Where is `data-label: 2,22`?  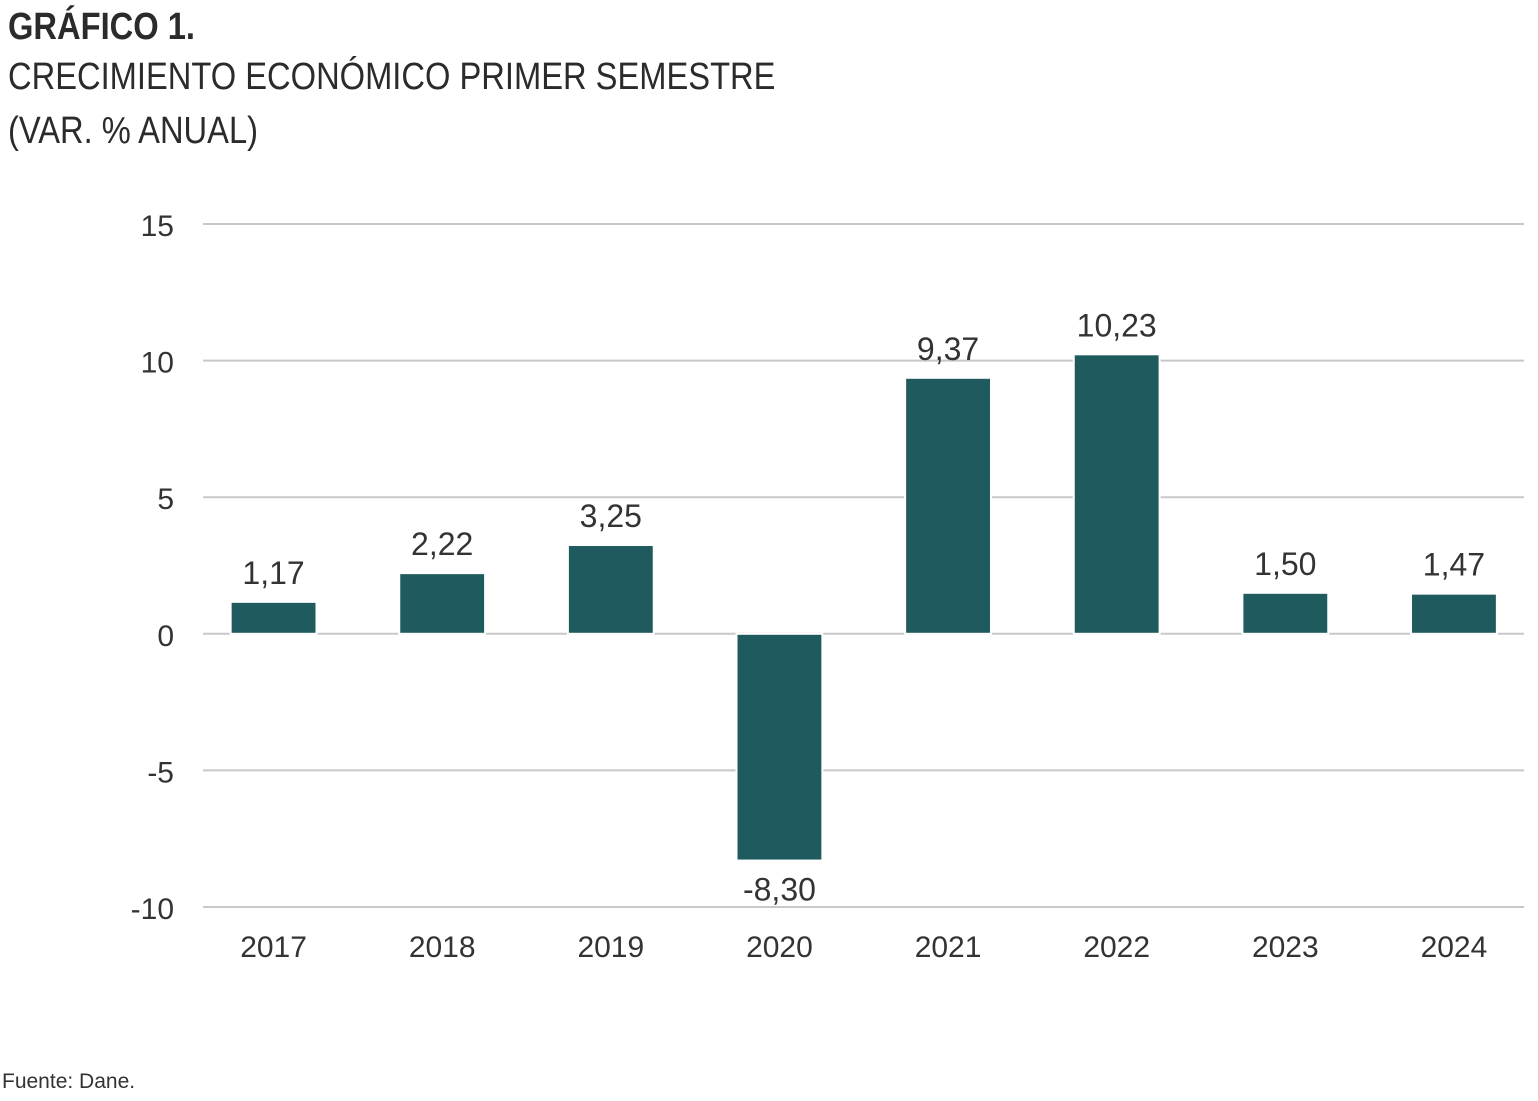 data-label: 2,22 is located at coordinates (442, 544).